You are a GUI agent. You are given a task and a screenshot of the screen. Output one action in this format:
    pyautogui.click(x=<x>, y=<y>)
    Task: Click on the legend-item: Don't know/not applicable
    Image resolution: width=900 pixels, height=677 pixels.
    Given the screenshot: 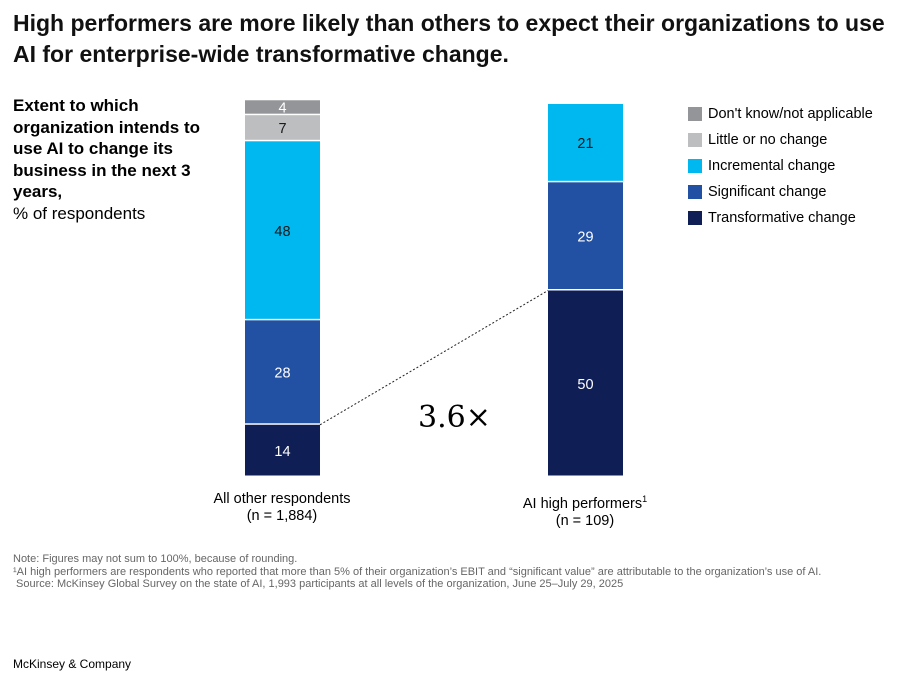 What is the action you would take?
    pyautogui.click(x=780, y=114)
    